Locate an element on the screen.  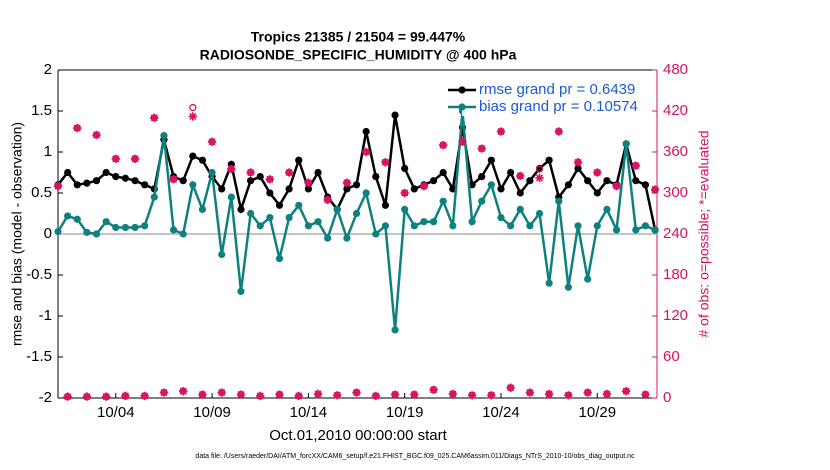
x-tick-label: 10/09 is located at coordinates (212, 412).